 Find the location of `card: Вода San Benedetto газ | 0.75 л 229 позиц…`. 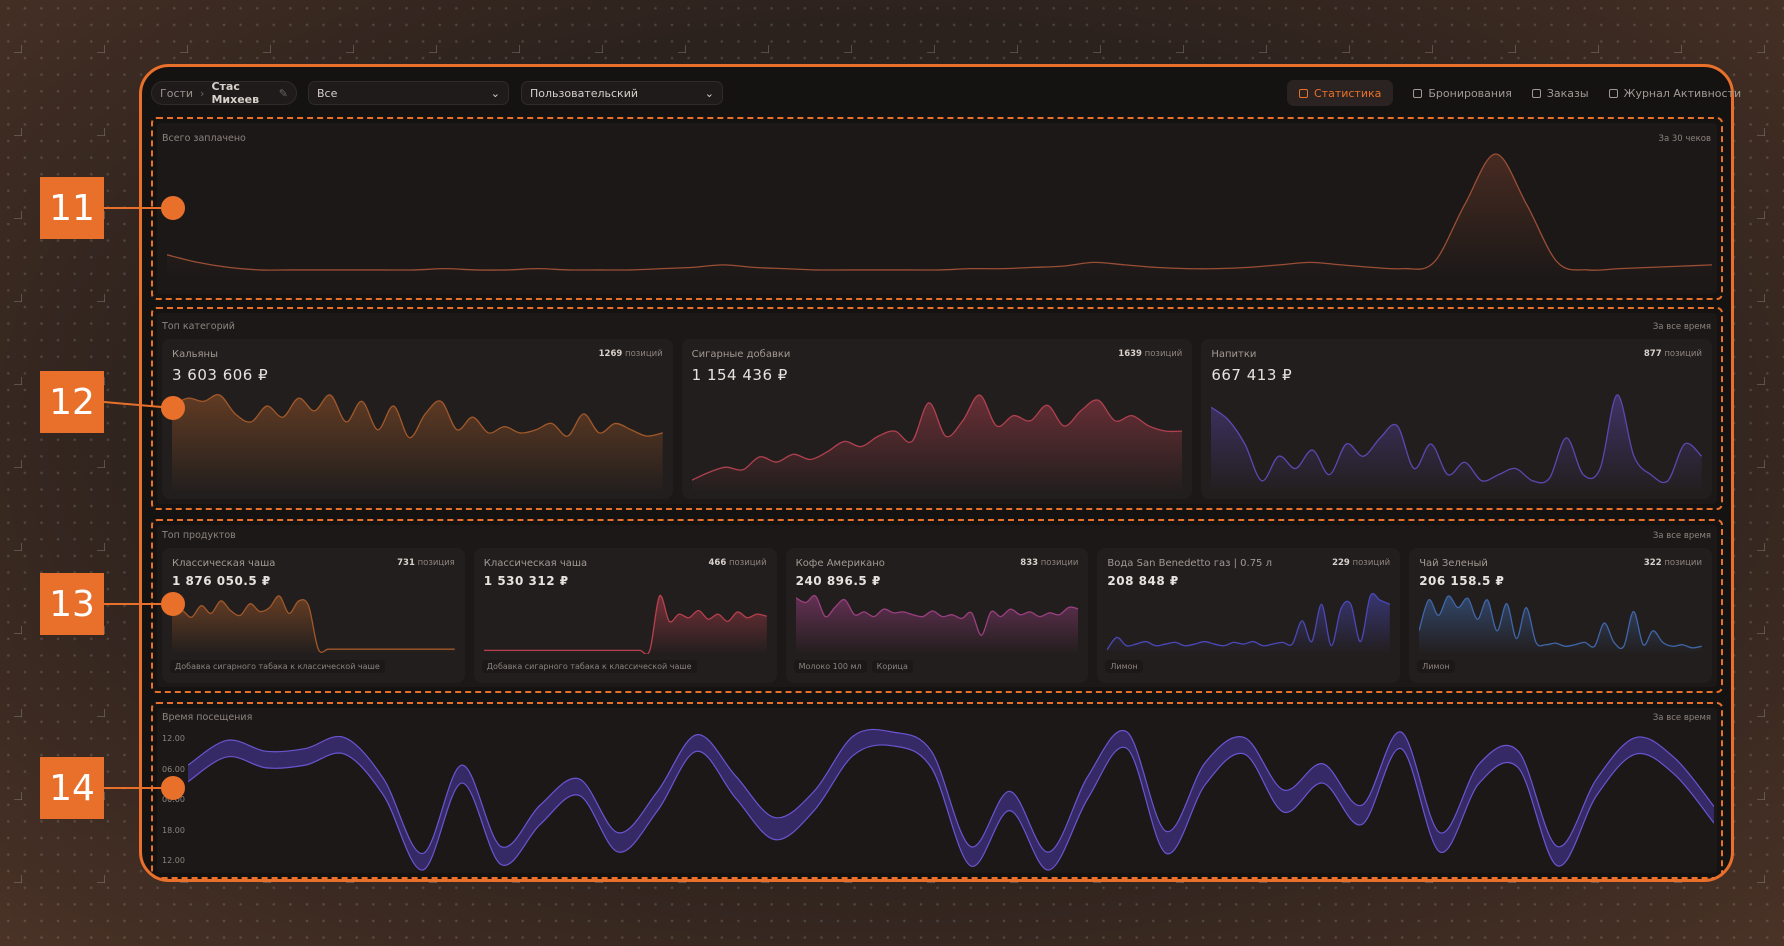

card: Вода San Benedetto газ | 0.75 л 229 позиц… is located at coordinates (1249, 615).